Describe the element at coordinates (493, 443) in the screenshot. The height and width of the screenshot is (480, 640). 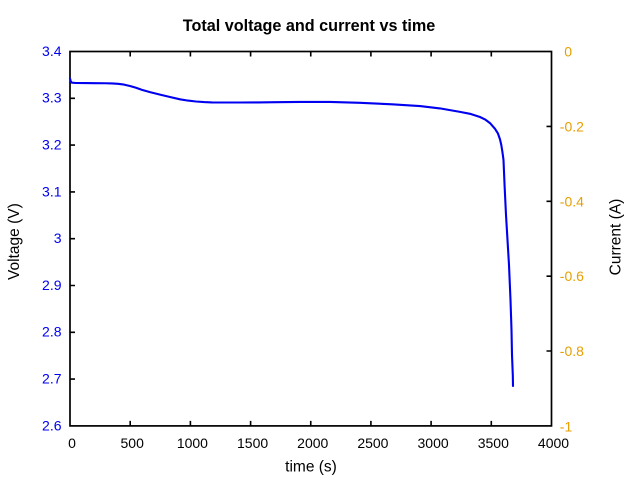
I see `svg-text: 3500` at that location.